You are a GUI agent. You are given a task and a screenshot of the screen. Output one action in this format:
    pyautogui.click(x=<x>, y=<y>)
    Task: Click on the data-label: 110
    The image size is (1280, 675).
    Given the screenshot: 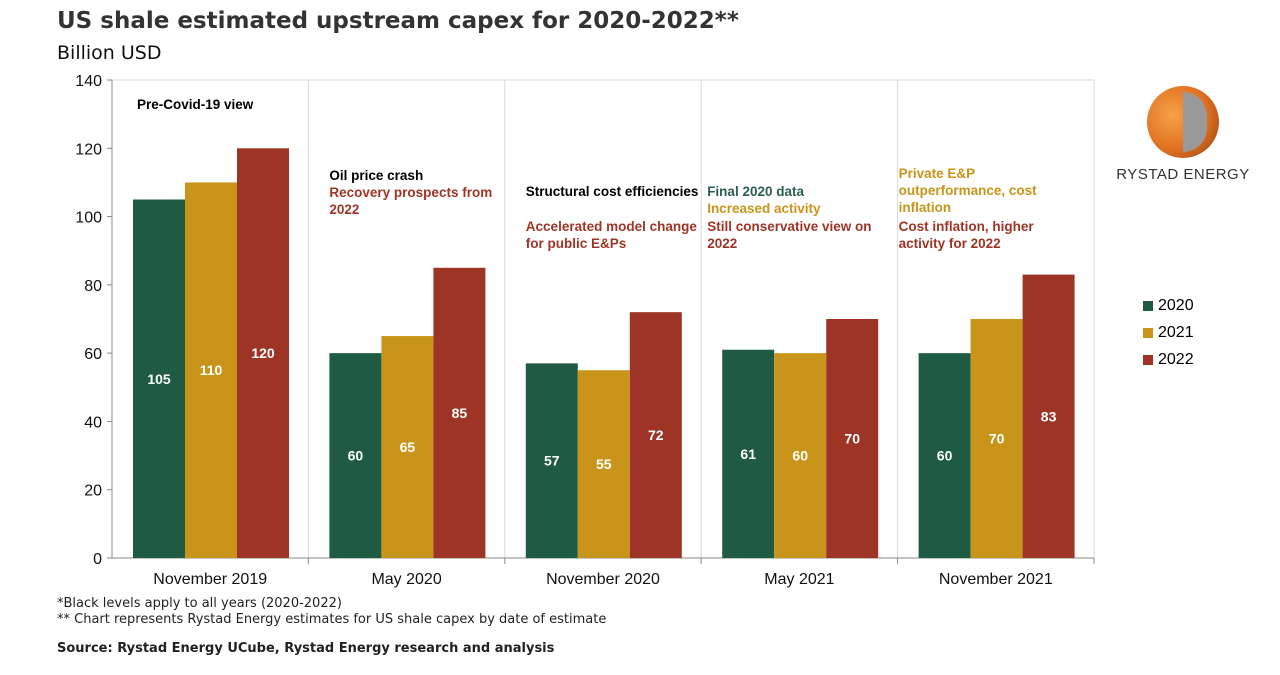 What is the action you would take?
    pyautogui.click(x=211, y=370)
    